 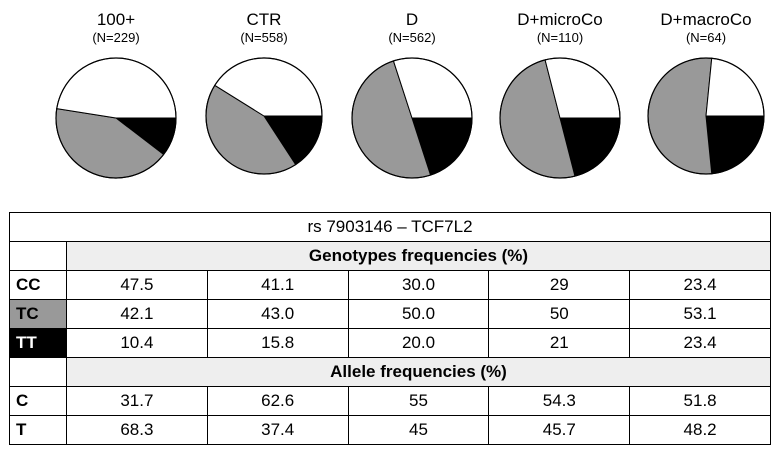 I want to click on cell: 47.5, so click(x=137, y=285).